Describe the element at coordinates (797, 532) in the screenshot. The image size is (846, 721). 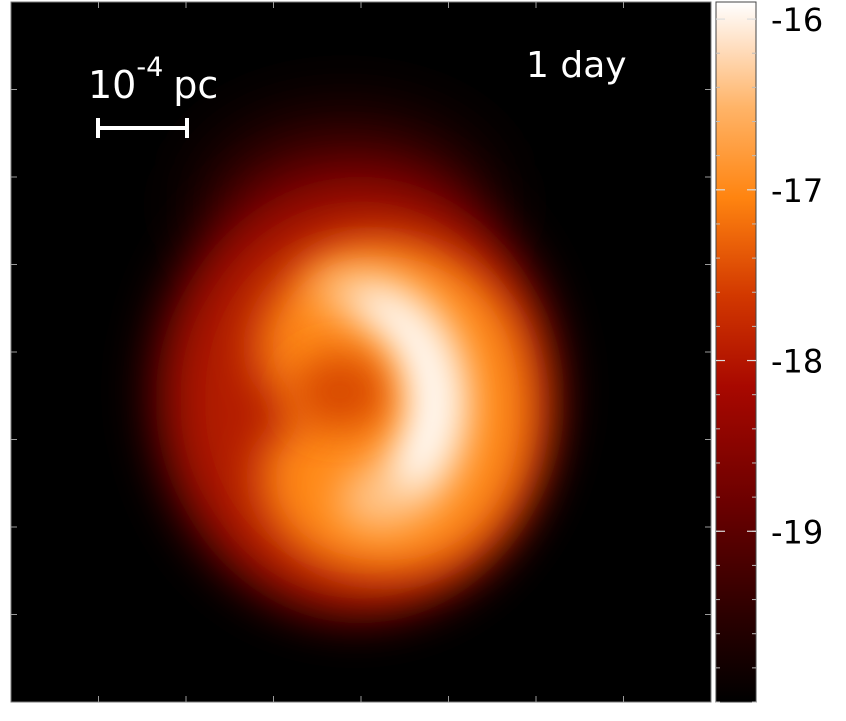
I see `colorbar-tick-label: -19` at that location.